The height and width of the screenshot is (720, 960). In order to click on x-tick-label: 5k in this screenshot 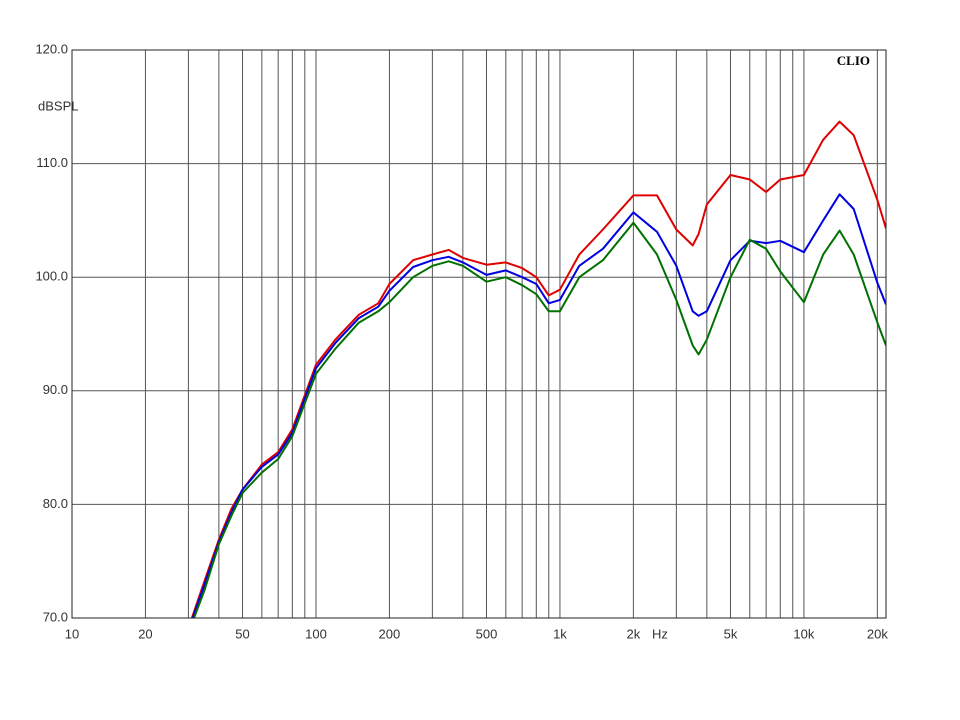, I will do `click(731, 633)`.